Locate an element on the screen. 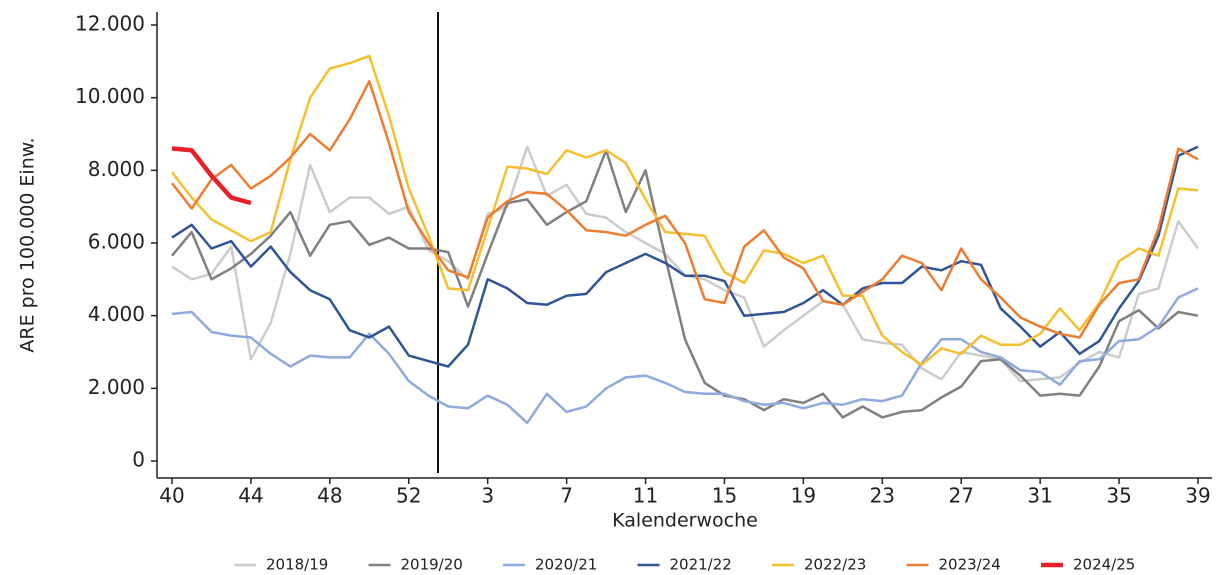 The height and width of the screenshot is (575, 1222). y-tick-label: 4.000 is located at coordinates (116, 314).